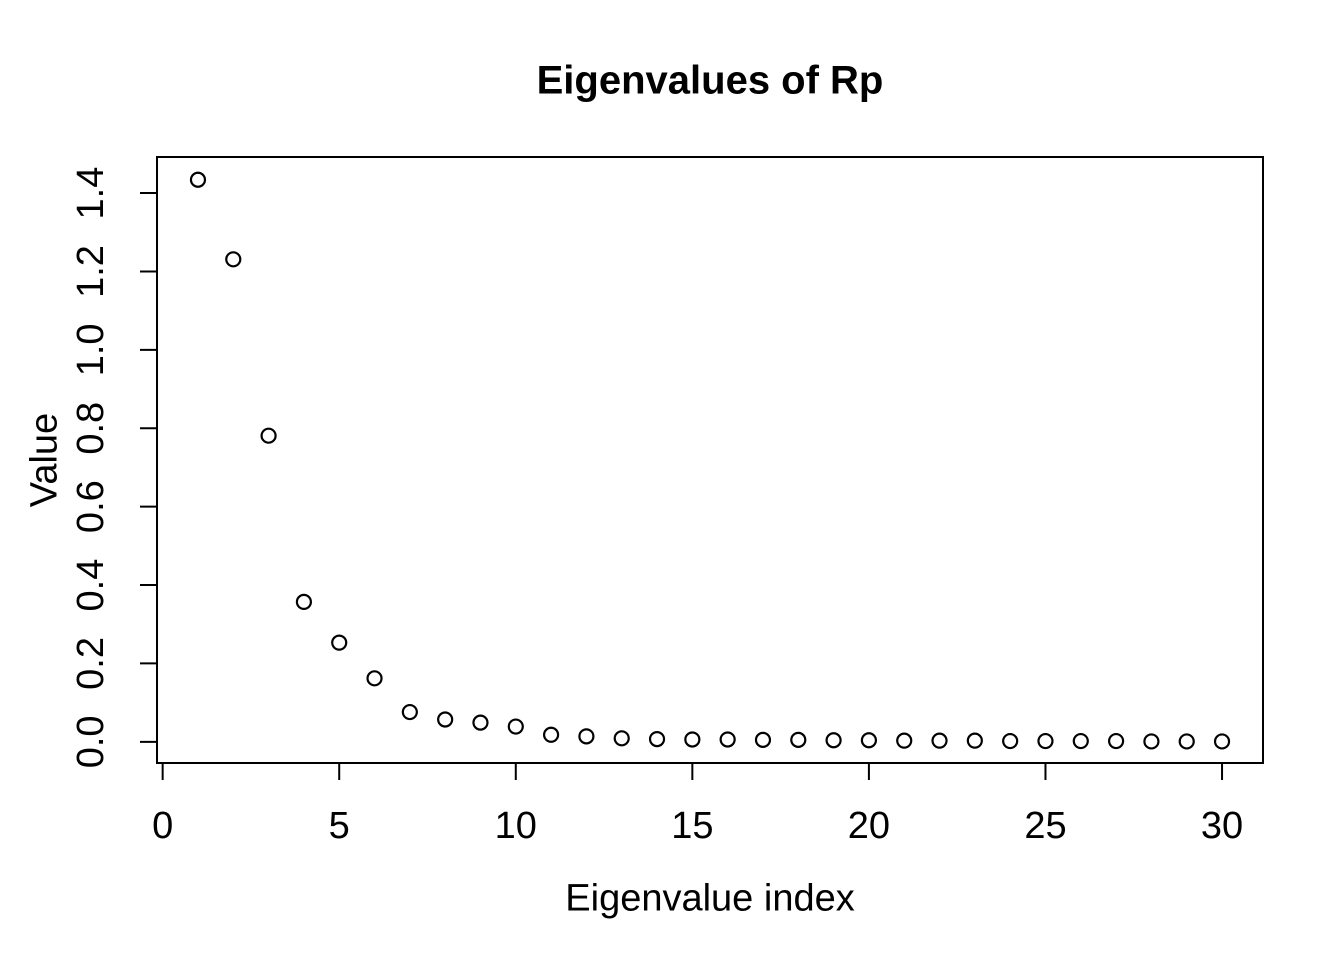 This screenshot has height=960, width=1344. Describe the element at coordinates (91, 663) in the screenshot. I see `y-axis-tick-label: 0.2` at that location.